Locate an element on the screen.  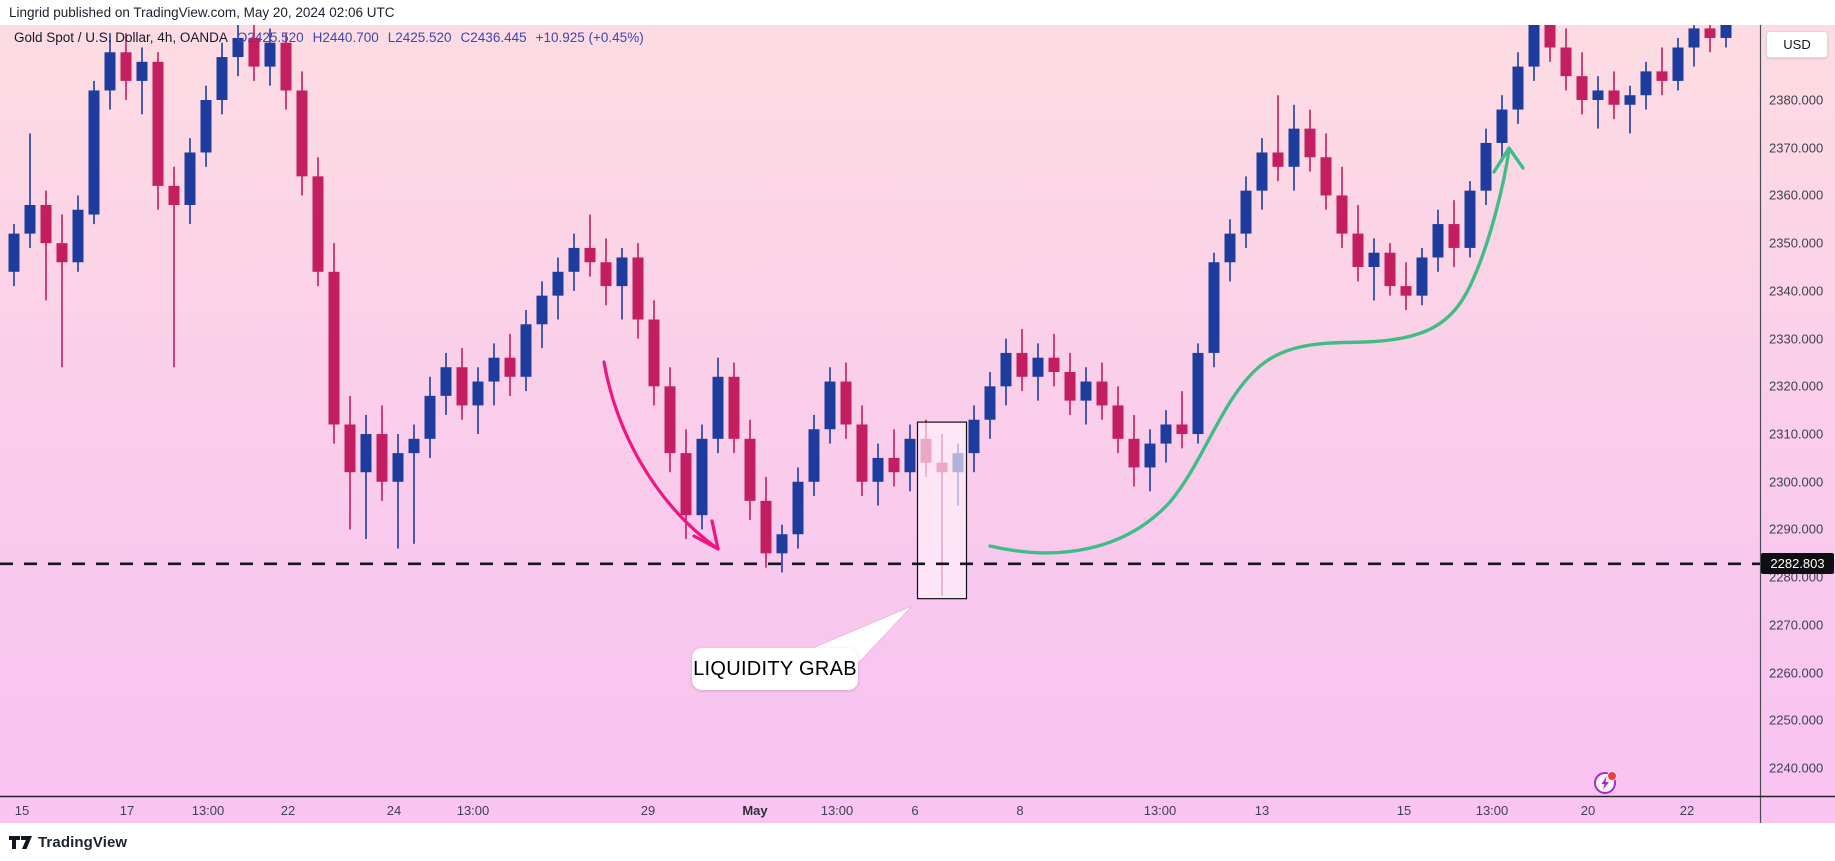
time-tick-label: 13 is located at coordinates (1262, 810).